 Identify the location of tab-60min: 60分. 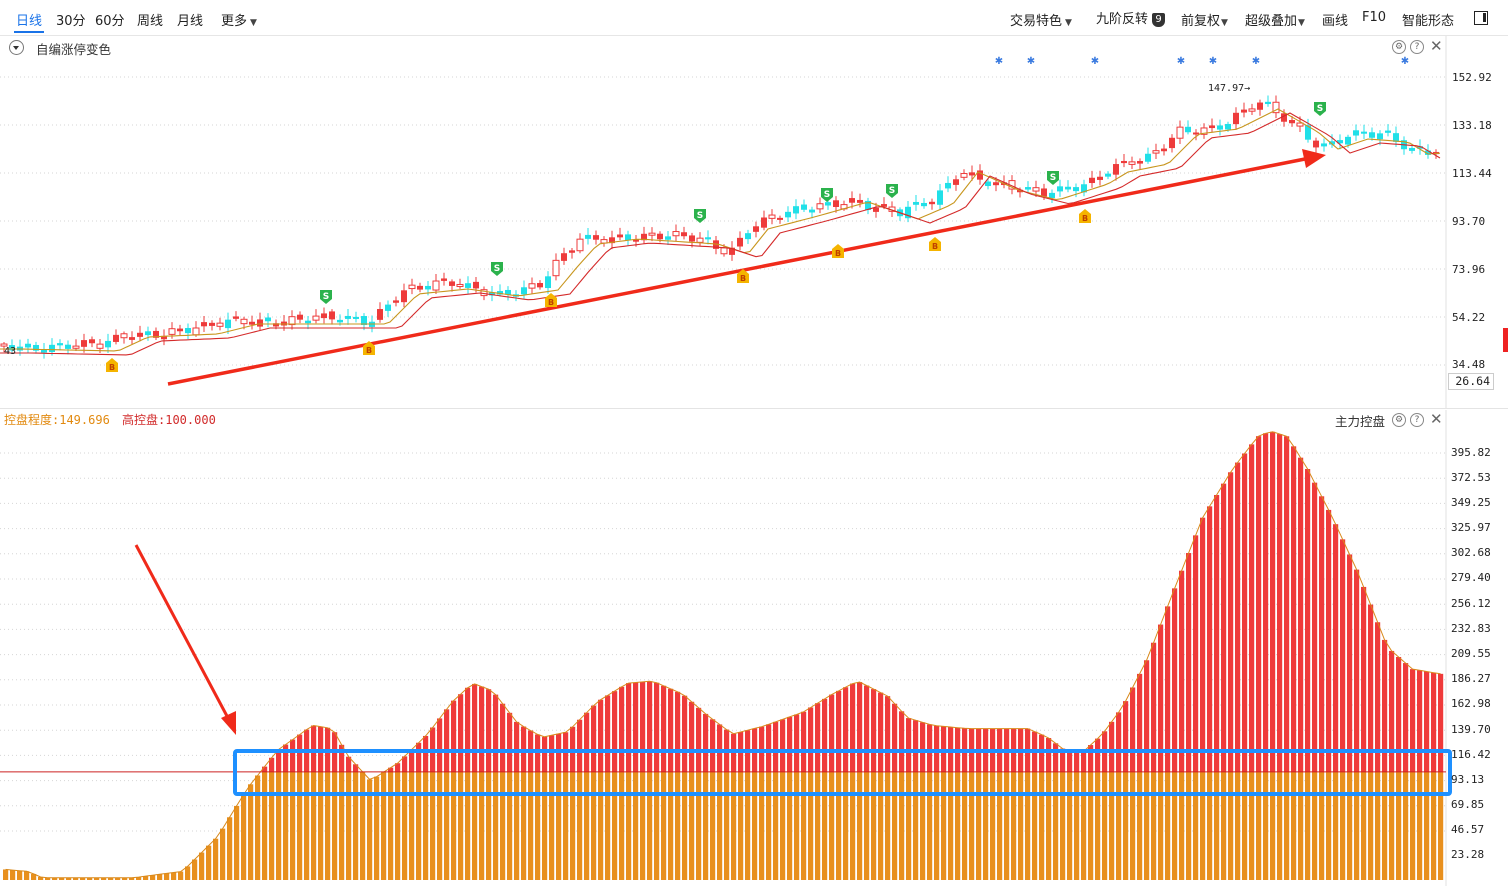
(110, 21).